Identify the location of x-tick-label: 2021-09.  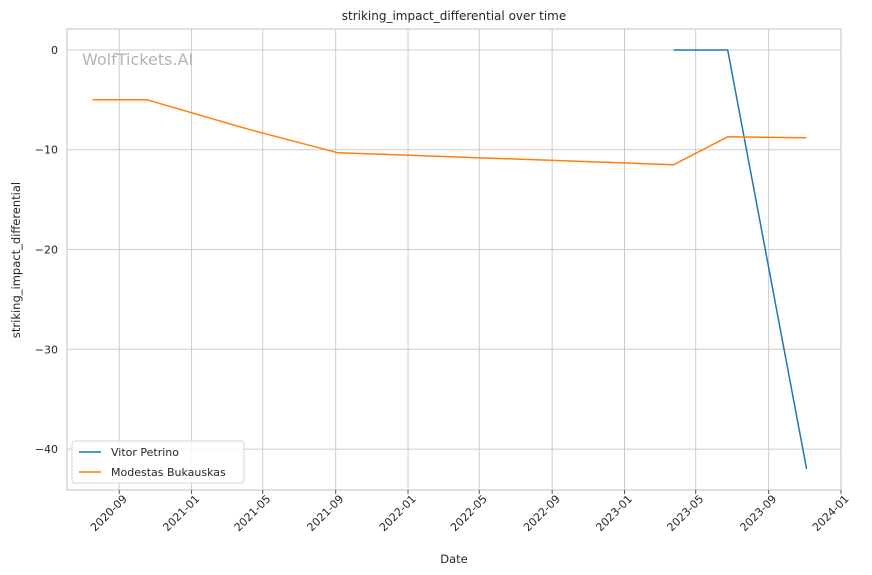
(326, 513).